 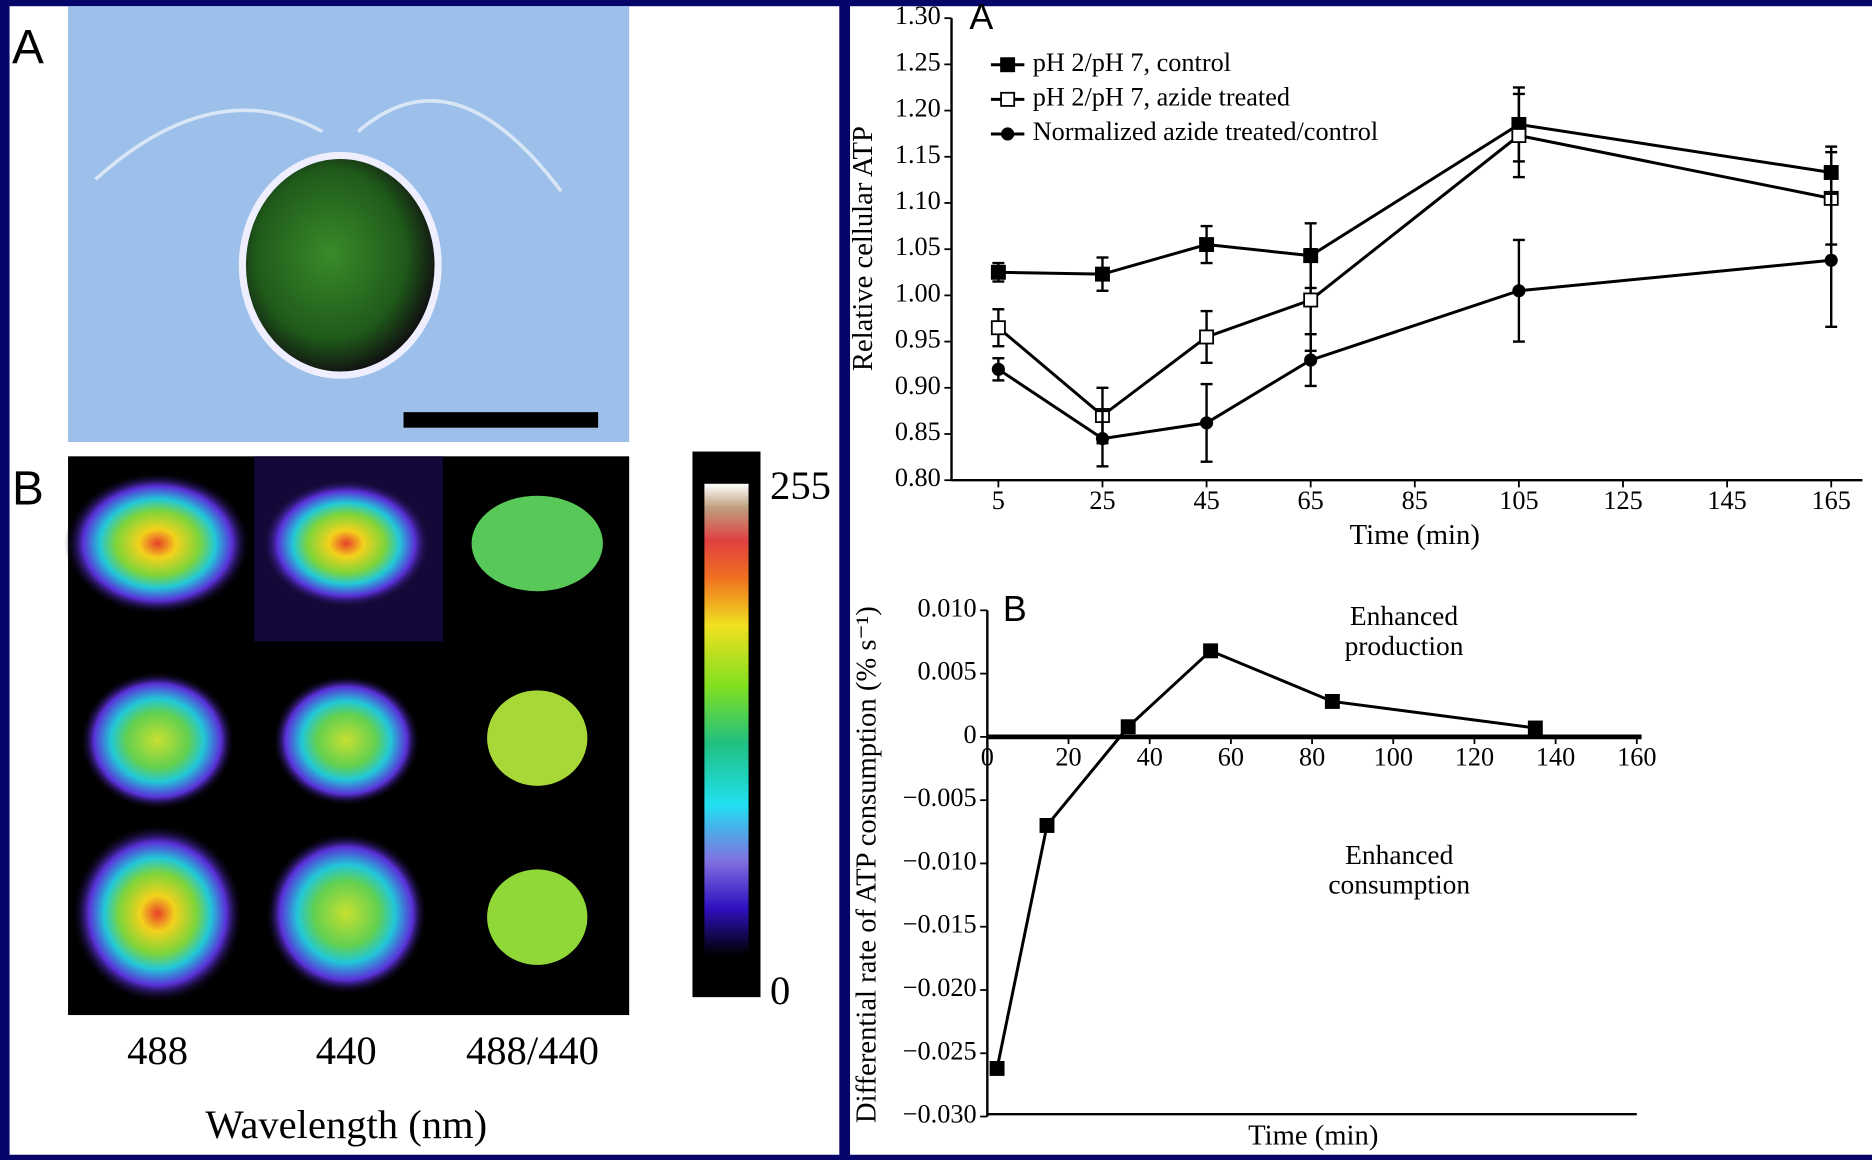 What do you see at coordinates (1150, 757) in the screenshot?
I see `x-tick-label: 40` at bounding box center [1150, 757].